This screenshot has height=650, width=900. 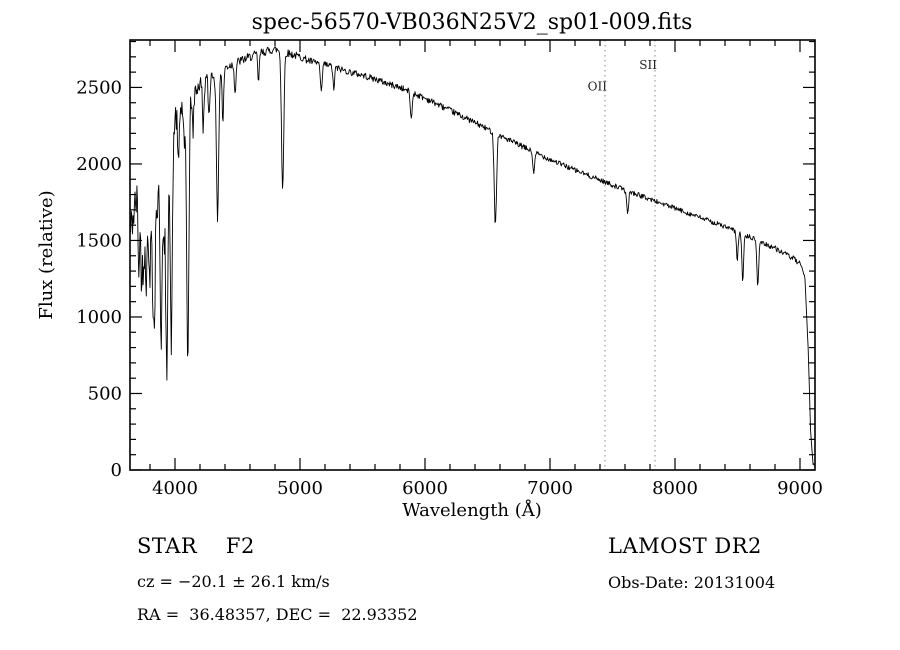 What do you see at coordinates (46, 254) in the screenshot?
I see `y-axis-label: Flux (relative)` at bounding box center [46, 254].